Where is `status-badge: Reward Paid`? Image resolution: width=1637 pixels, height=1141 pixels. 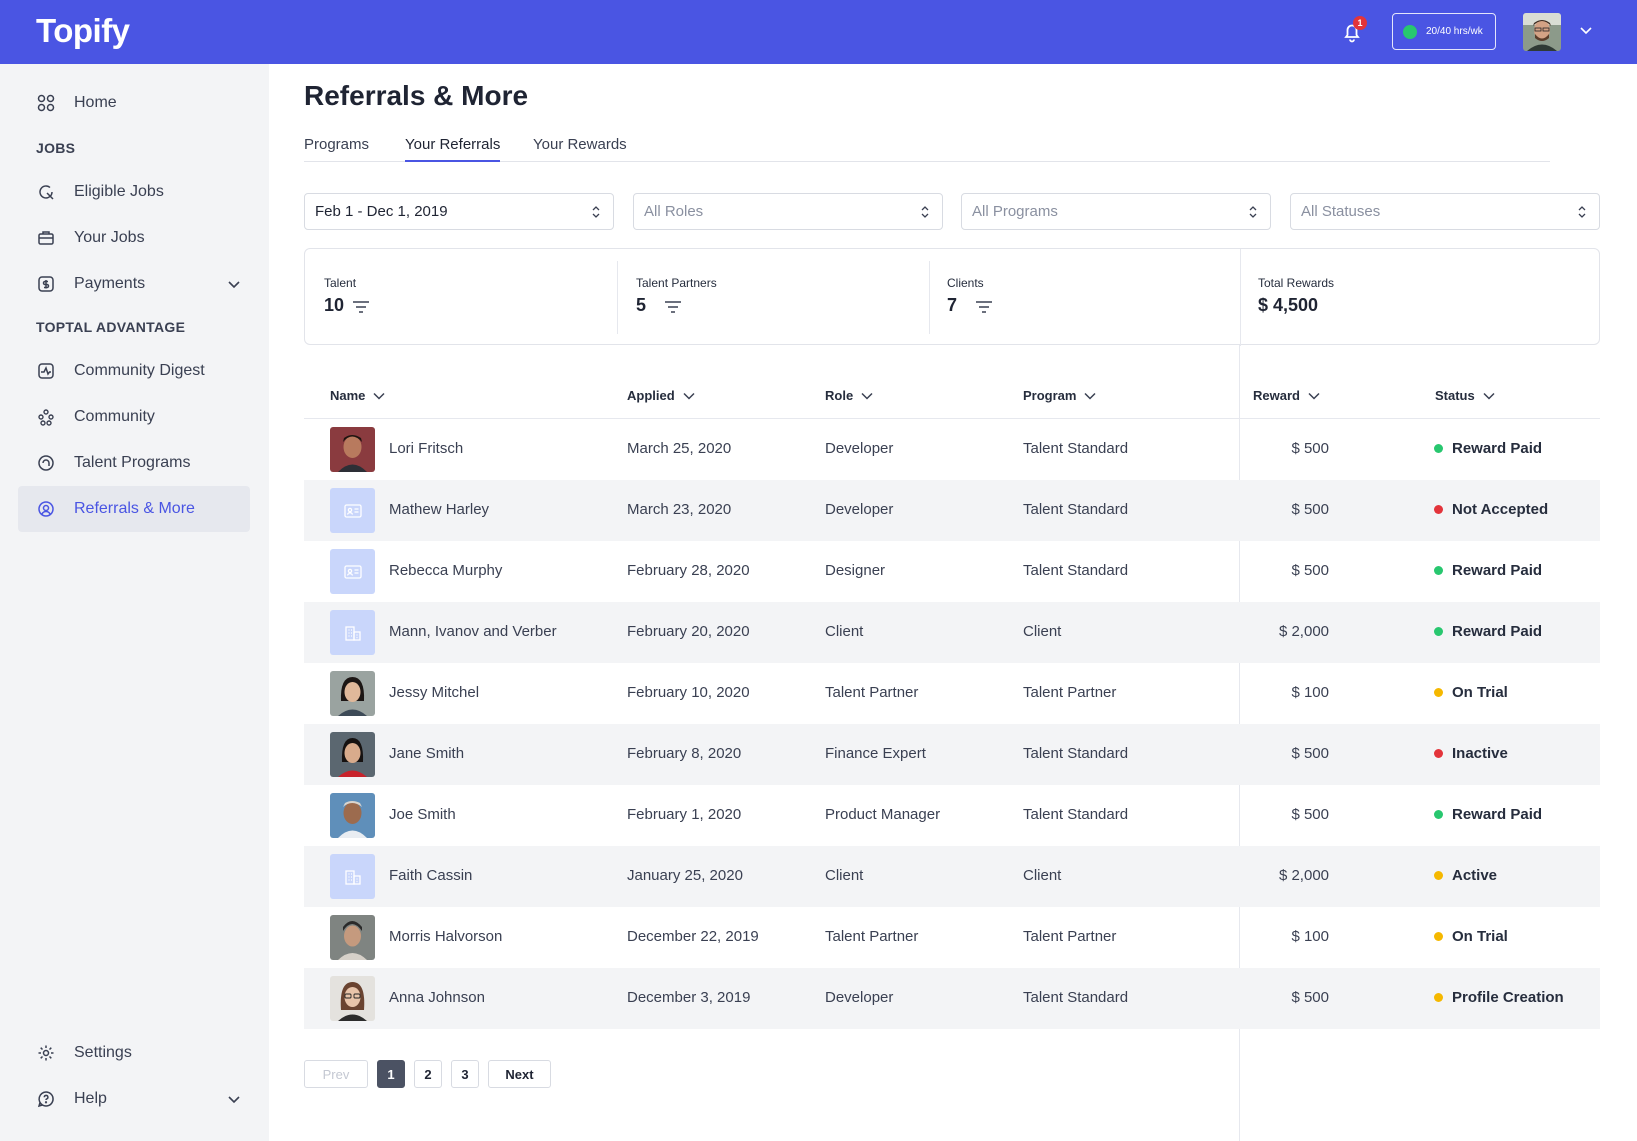
status-badge: Reward Paid is located at coordinates (1488, 448).